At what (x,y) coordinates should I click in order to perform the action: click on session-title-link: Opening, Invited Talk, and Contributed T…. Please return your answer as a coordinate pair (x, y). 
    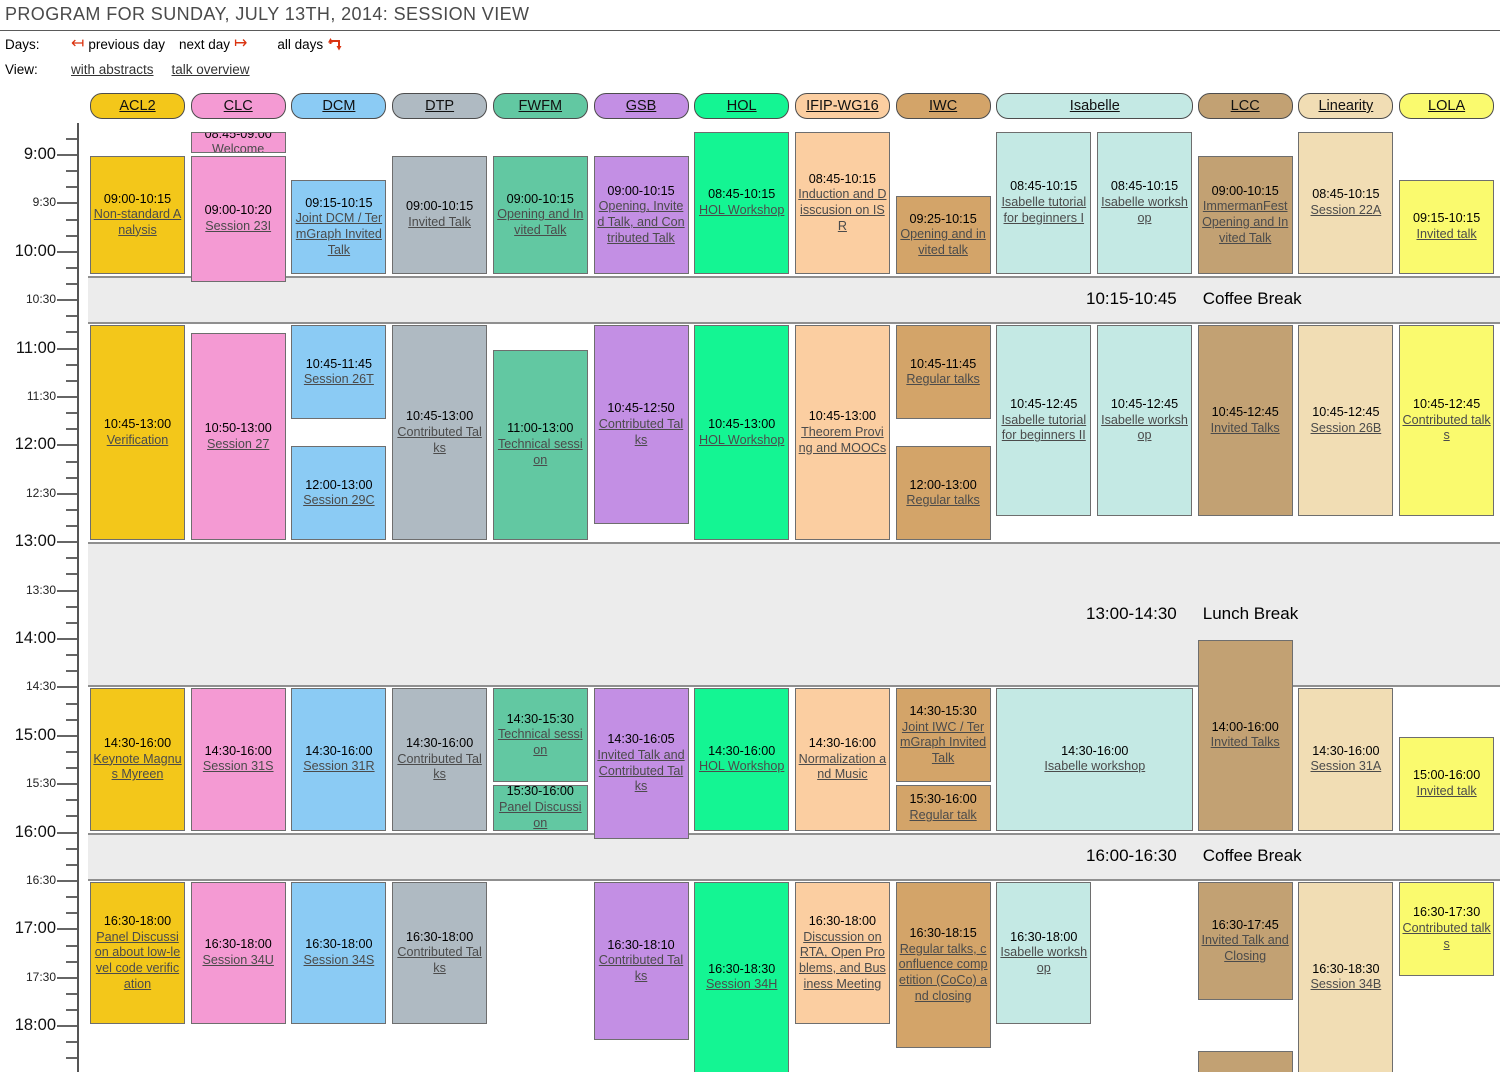
    Looking at the image, I should click on (641, 222).